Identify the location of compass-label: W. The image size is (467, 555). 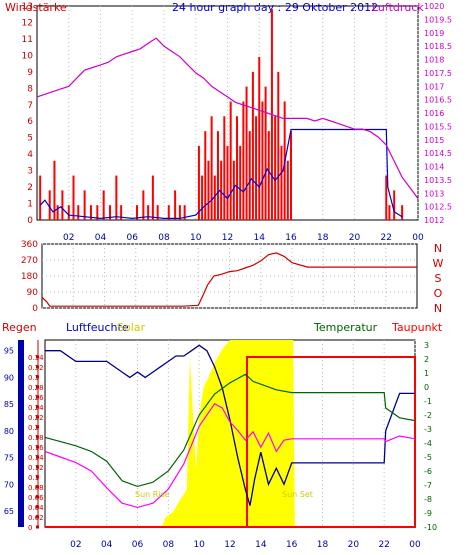
(438, 263).